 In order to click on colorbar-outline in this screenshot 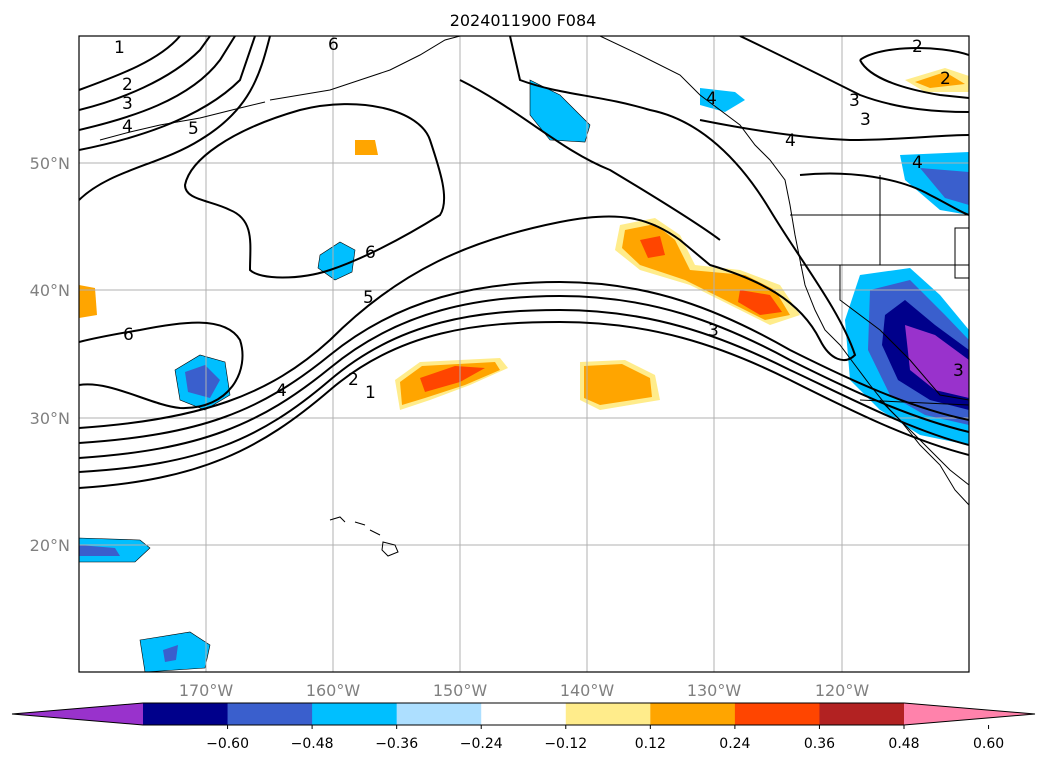, I will do `click(523, 714)`.